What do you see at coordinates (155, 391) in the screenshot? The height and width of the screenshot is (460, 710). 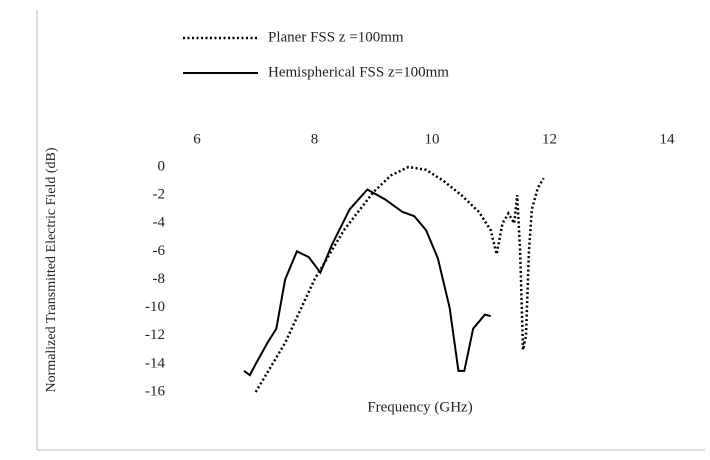 I see `y-tick-label: -16` at bounding box center [155, 391].